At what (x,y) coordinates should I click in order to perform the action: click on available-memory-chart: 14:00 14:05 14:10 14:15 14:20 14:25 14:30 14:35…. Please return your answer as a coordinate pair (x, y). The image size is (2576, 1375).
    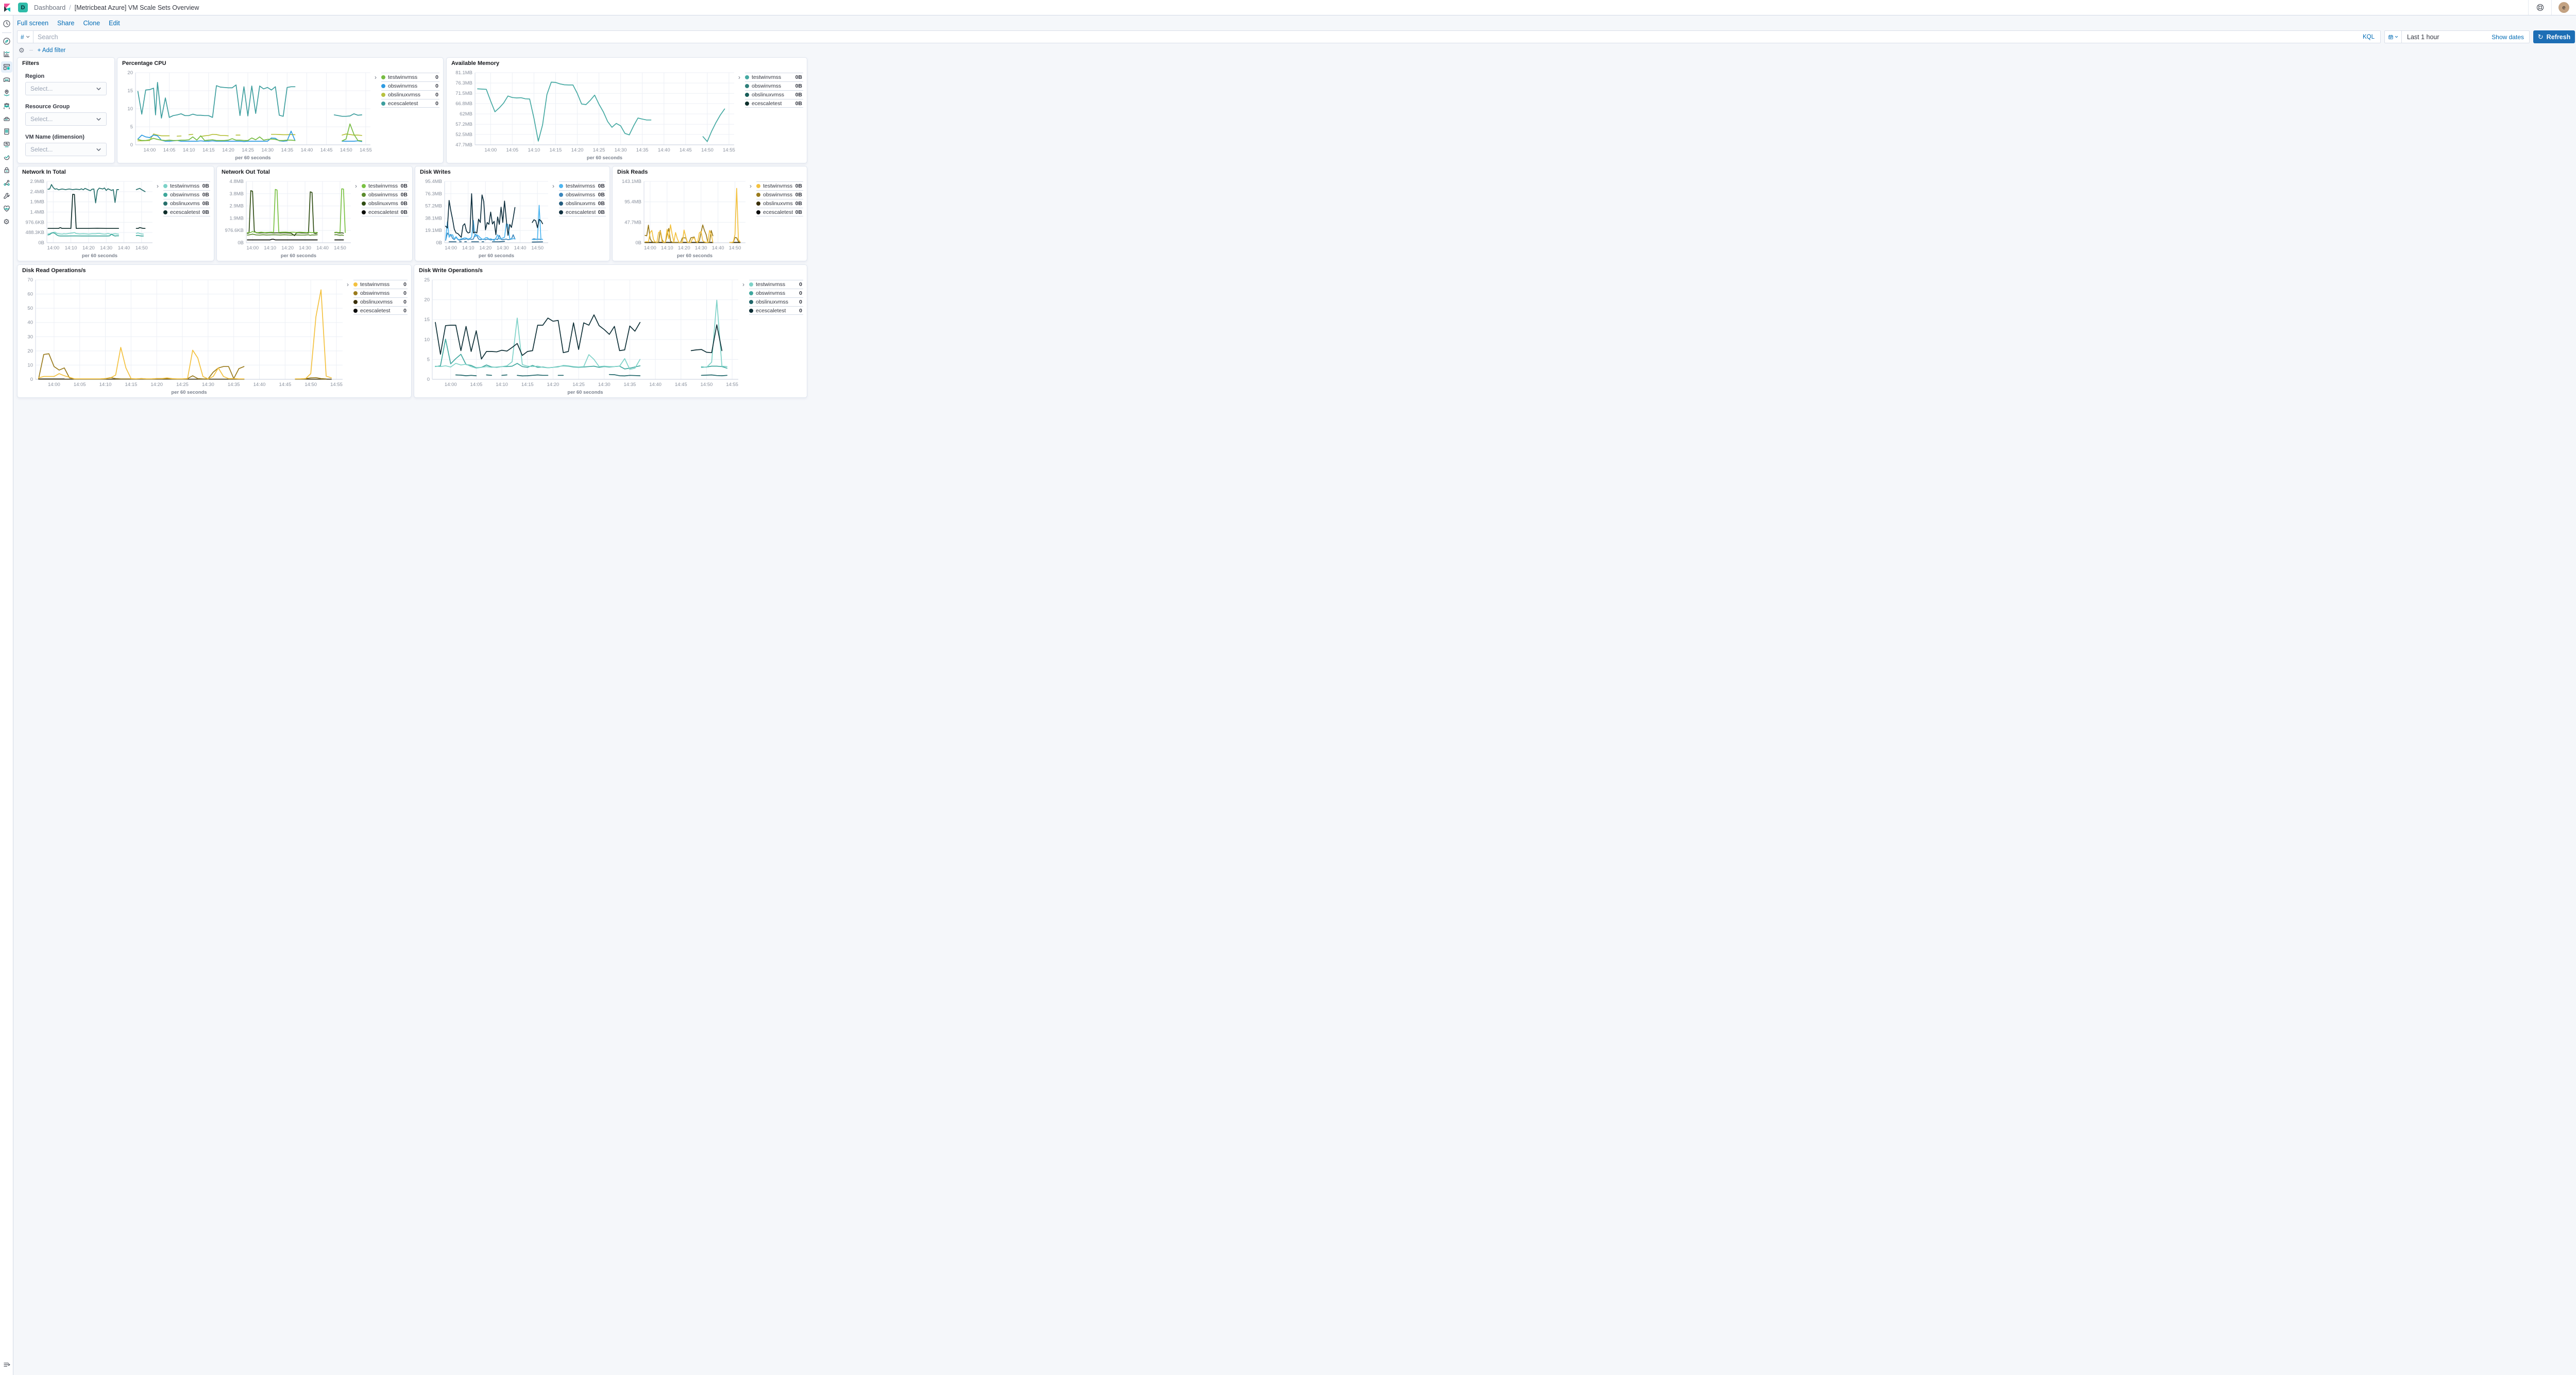
    Looking at the image, I should click on (593, 115).